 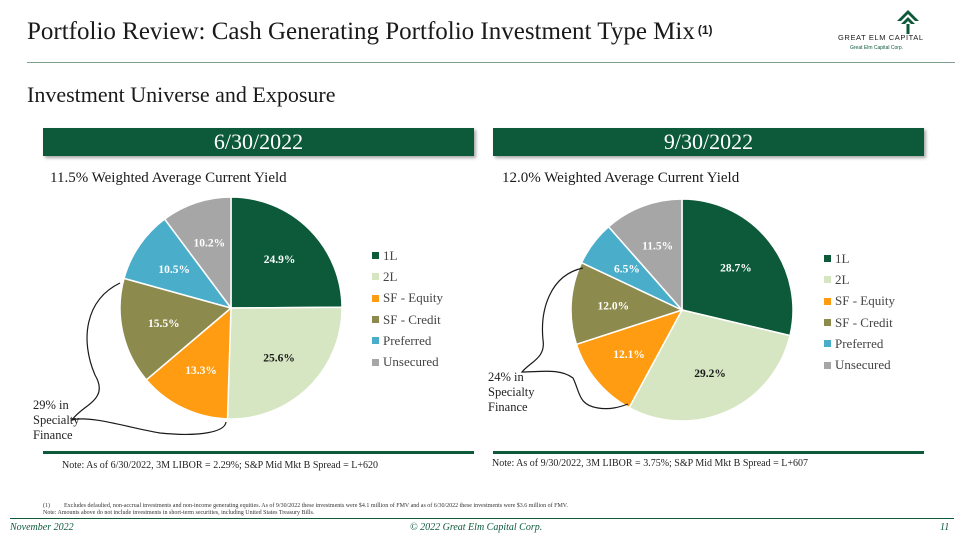 What do you see at coordinates (476, 527) in the screenshot?
I see `footer-copyright: © 2022 Great Elm Capital Corp.` at bounding box center [476, 527].